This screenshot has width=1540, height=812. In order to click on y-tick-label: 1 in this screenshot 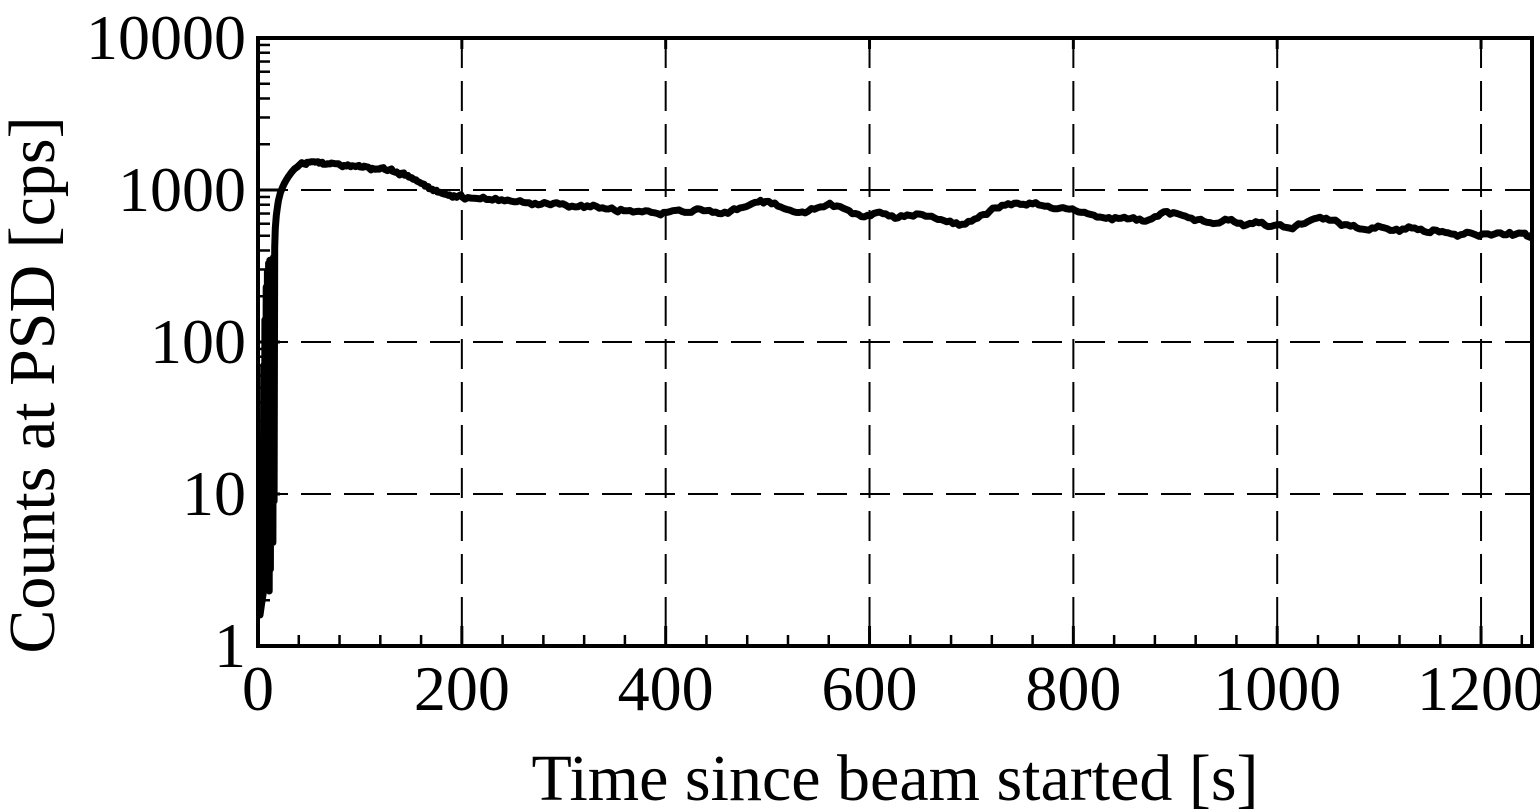, I will do `click(230, 645)`.